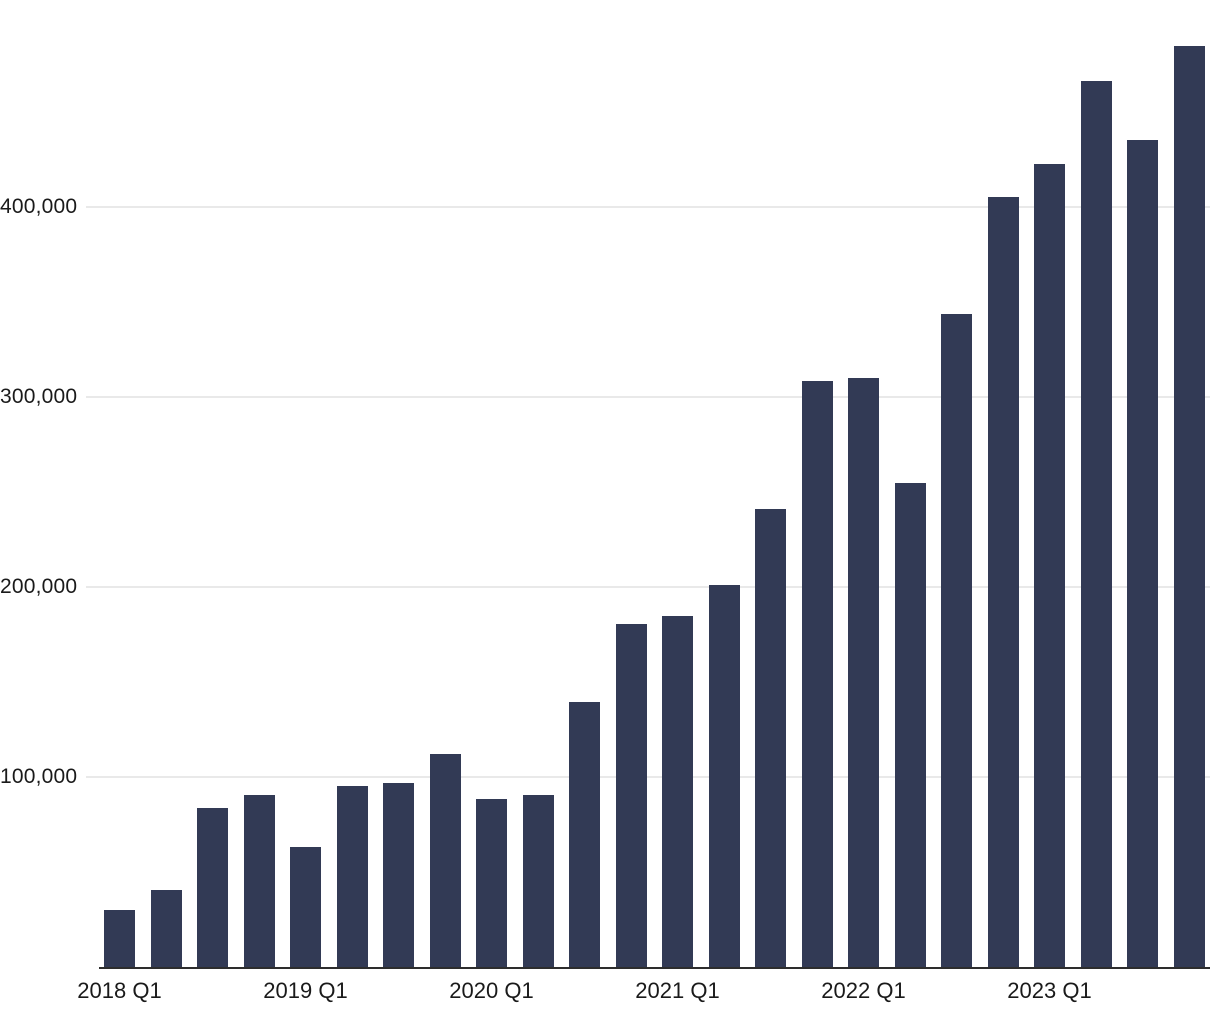 Image resolution: width=1220 pixels, height=1020 pixels. What do you see at coordinates (119, 990) in the screenshot?
I see `x-tick-label: 2018 Q1` at bounding box center [119, 990].